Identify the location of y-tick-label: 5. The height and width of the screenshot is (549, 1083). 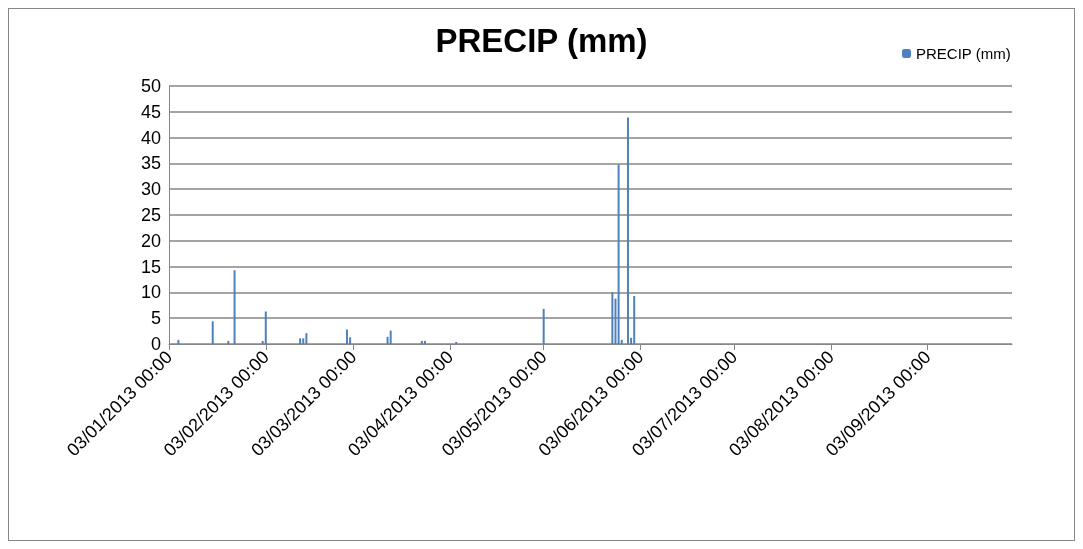
(155, 318).